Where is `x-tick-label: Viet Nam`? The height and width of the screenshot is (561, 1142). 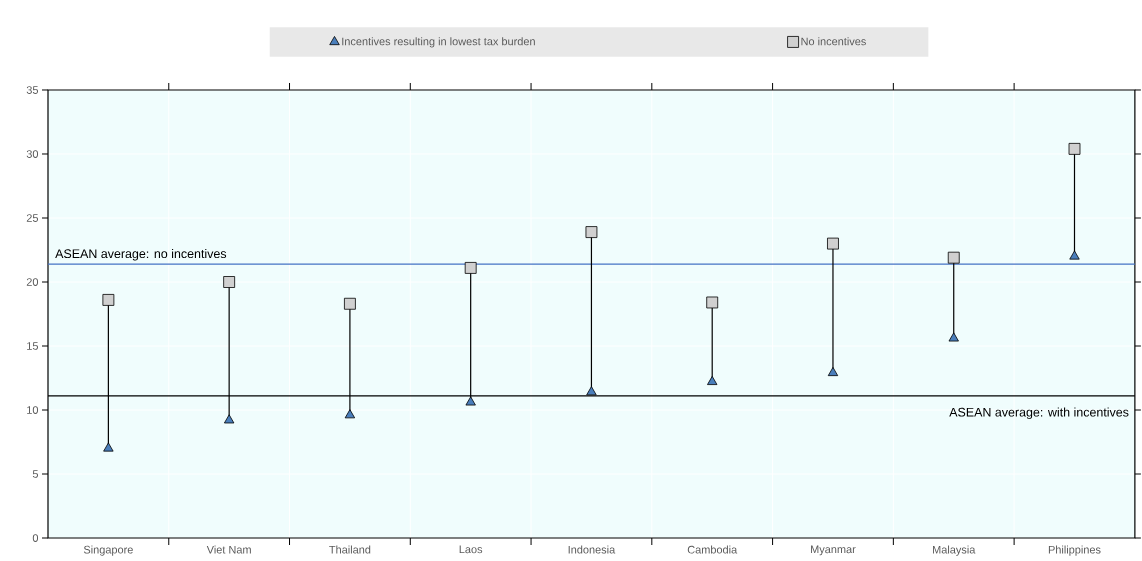 x-tick-label: Viet Nam is located at coordinates (228, 549).